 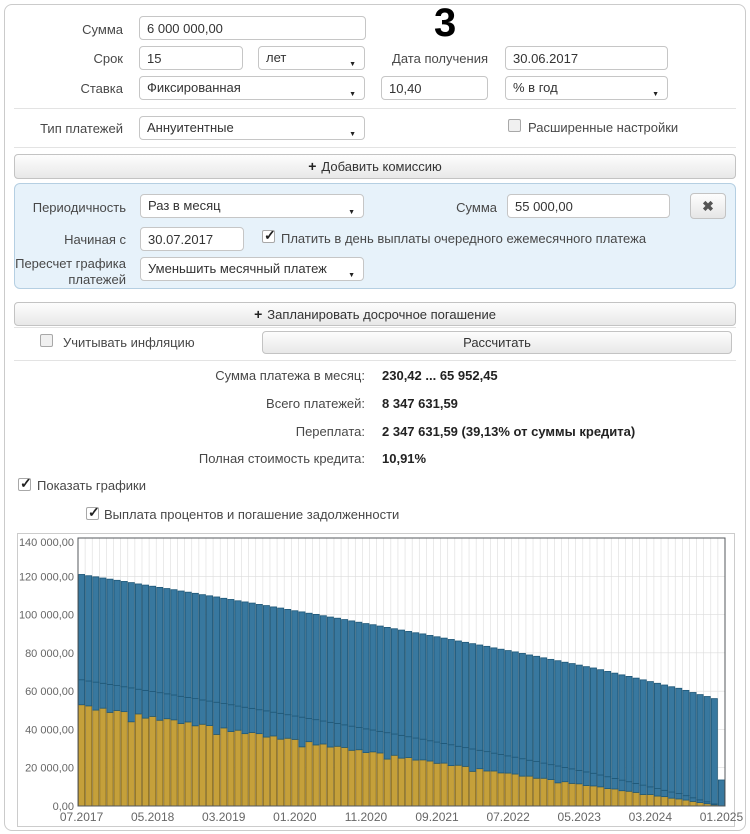 I want to click on schedule-early-repayment-button: + Запланировать досрочное погашение, so click(x=375, y=314).